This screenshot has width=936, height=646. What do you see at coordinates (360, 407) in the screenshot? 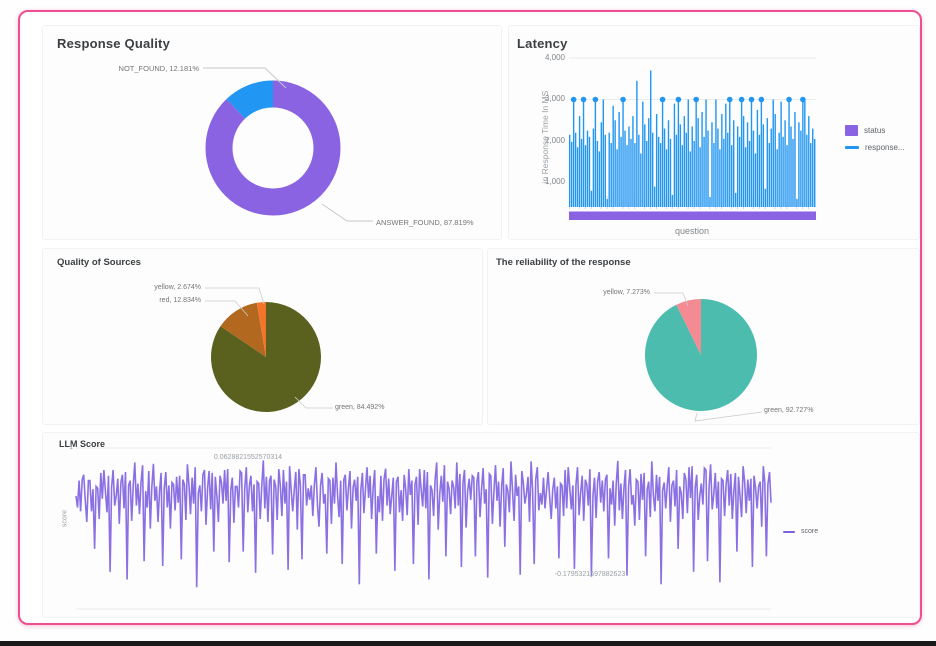
I see `sources-callout-green: green, 84.492%` at bounding box center [360, 407].